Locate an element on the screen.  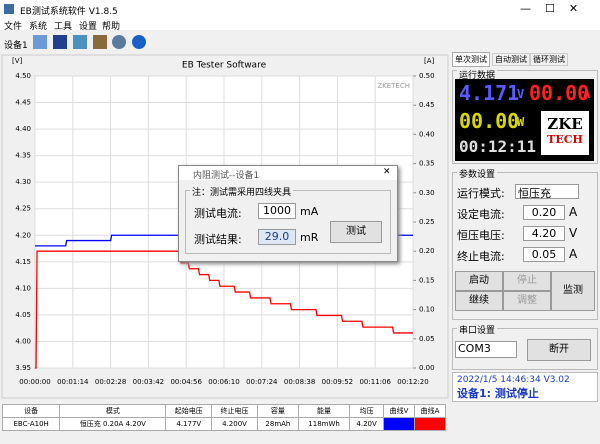
y2-tick-label: 0.50 is located at coordinates (427, 76).